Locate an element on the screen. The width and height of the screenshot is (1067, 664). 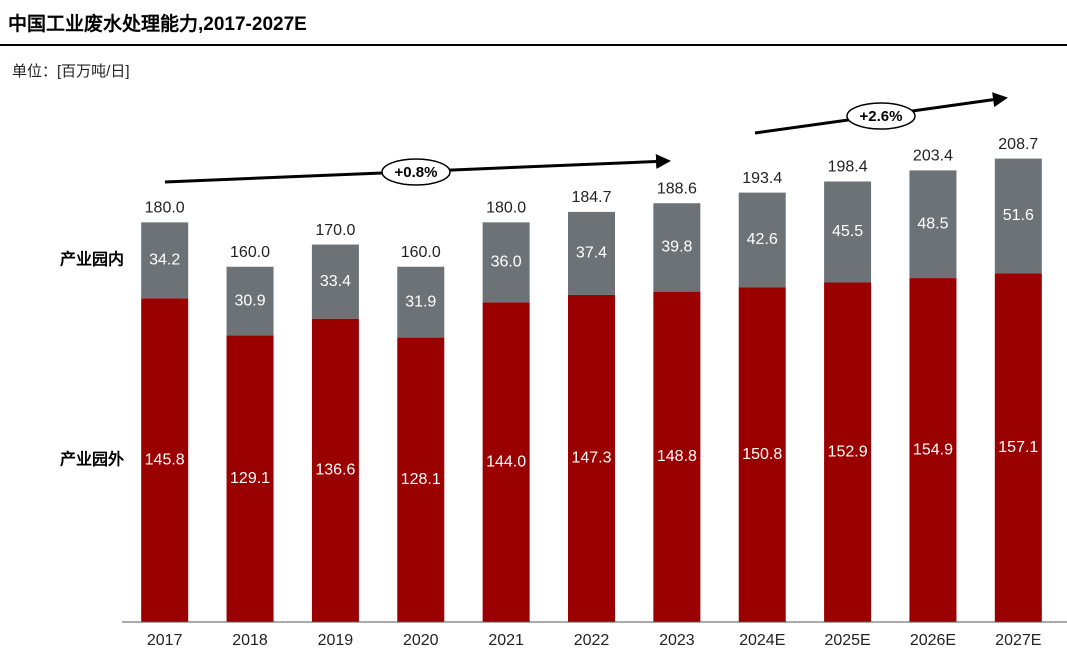
x-tick-label: 2025E is located at coordinates (847, 640).